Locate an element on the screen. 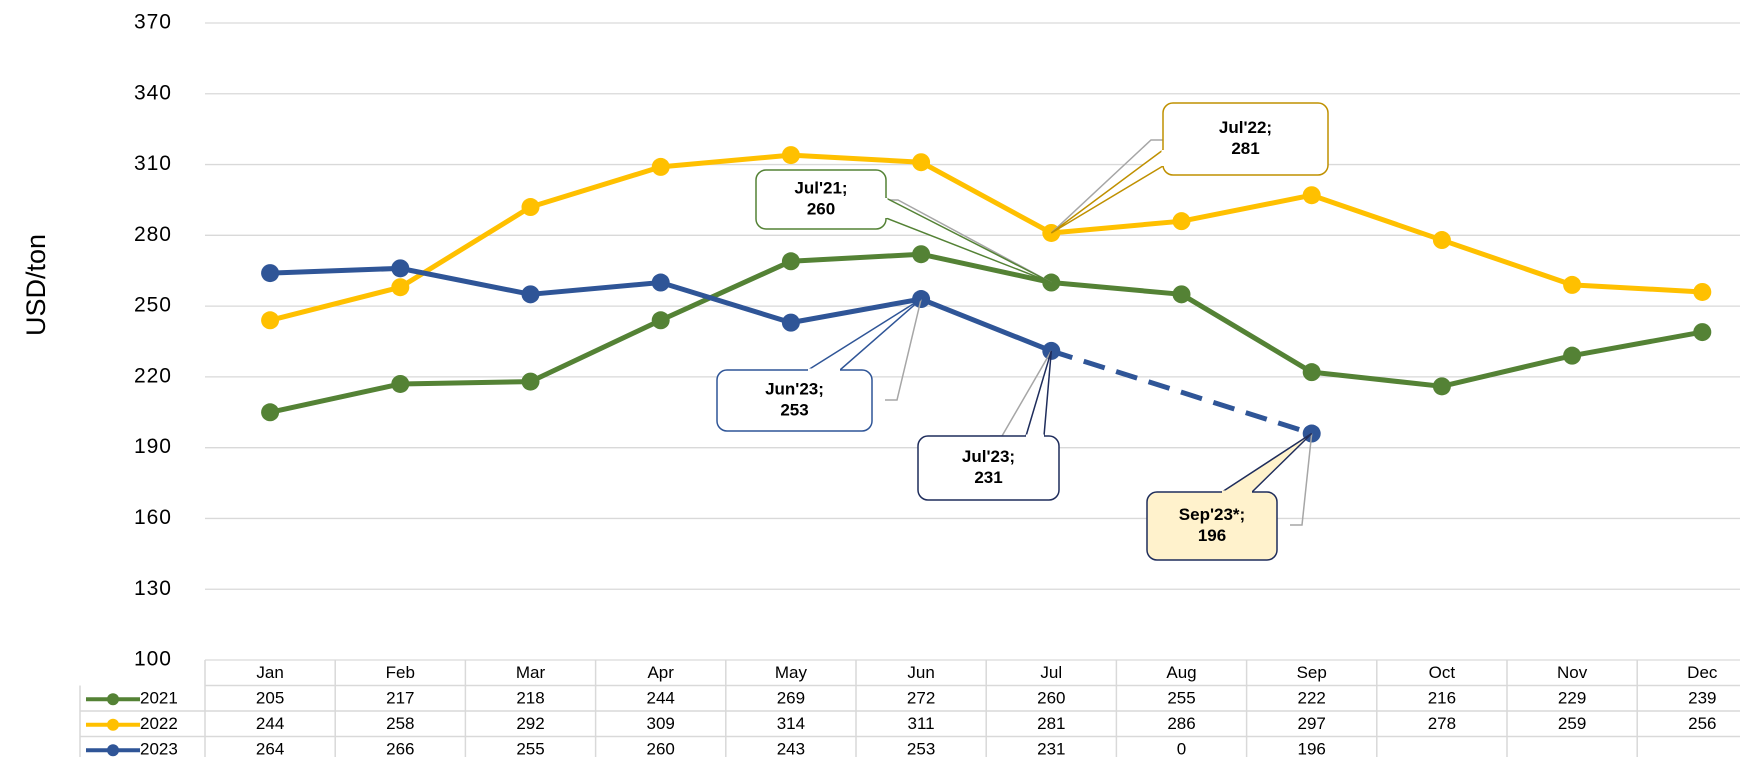  table-value: 266 is located at coordinates (400, 748).